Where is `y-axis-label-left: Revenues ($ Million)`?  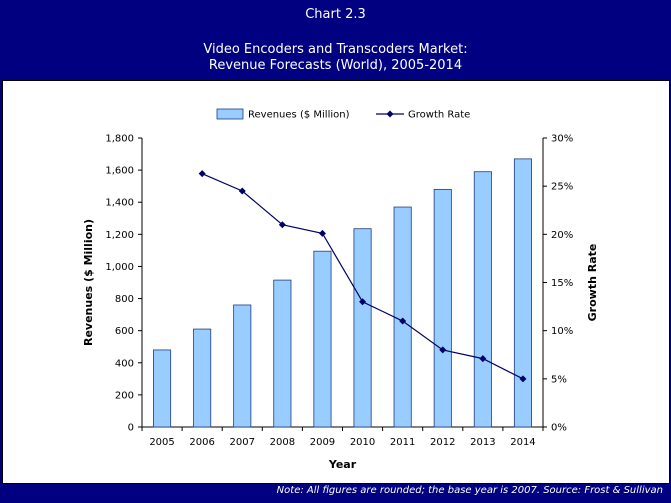
y-axis-label-left: Revenues ($ Million) is located at coordinates (88, 282).